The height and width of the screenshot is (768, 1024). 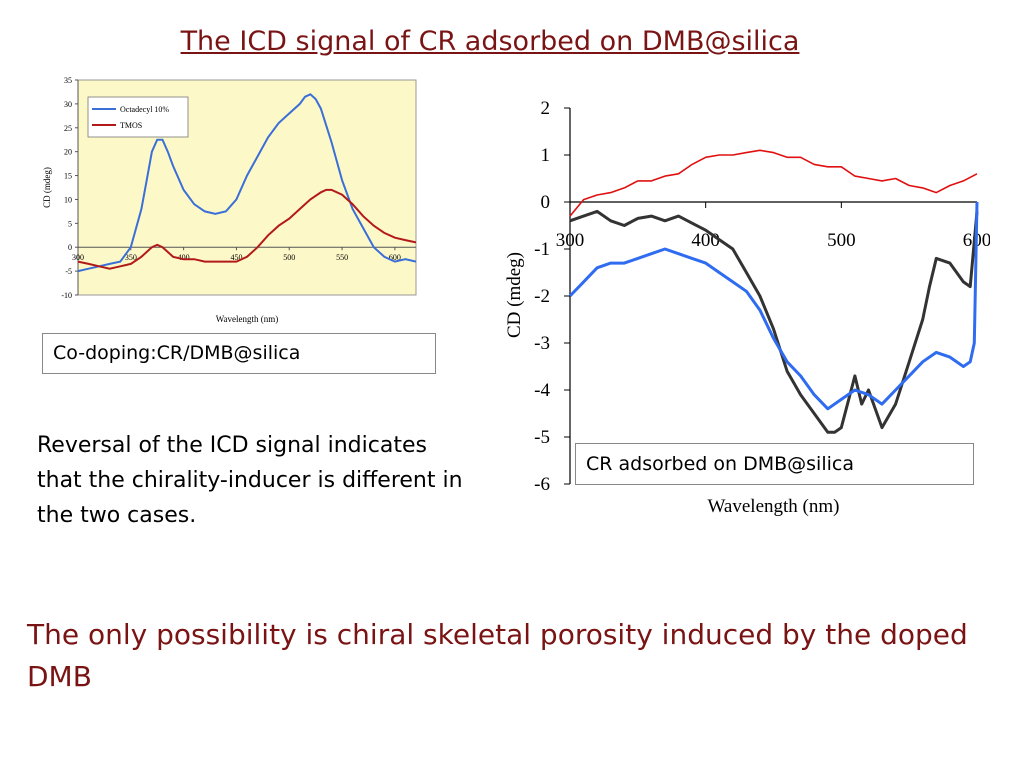 What do you see at coordinates (841, 240) in the screenshot?
I see `right-x-tick-label: 500` at bounding box center [841, 240].